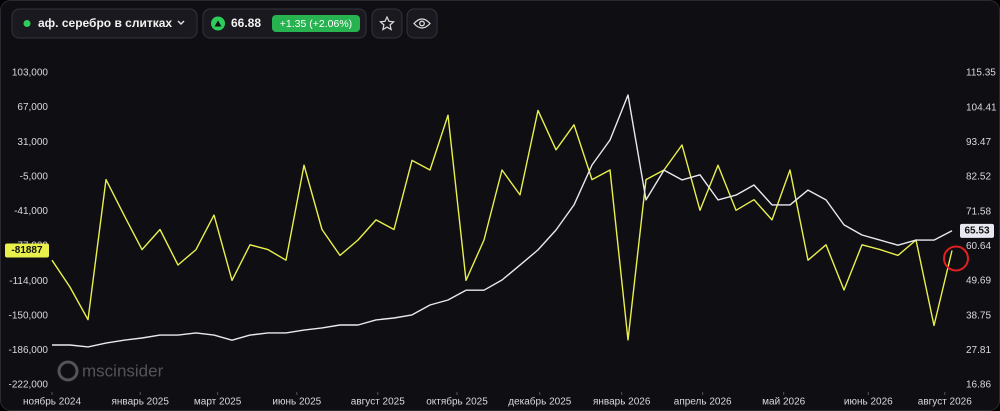 The width and height of the screenshot is (1000, 411). I want to click on last-value-label: -81887, so click(27, 250).